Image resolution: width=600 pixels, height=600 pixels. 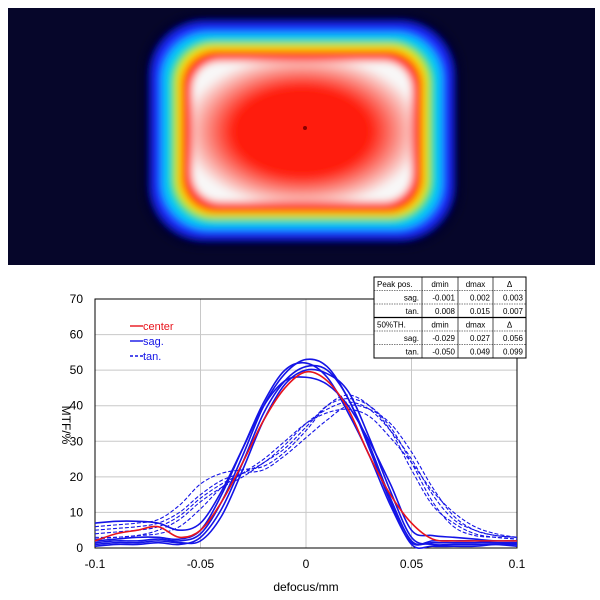 What do you see at coordinates (443, 338) in the screenshot?
I see `stats-table-cell: -0.029` at bounding box center [443, 338].